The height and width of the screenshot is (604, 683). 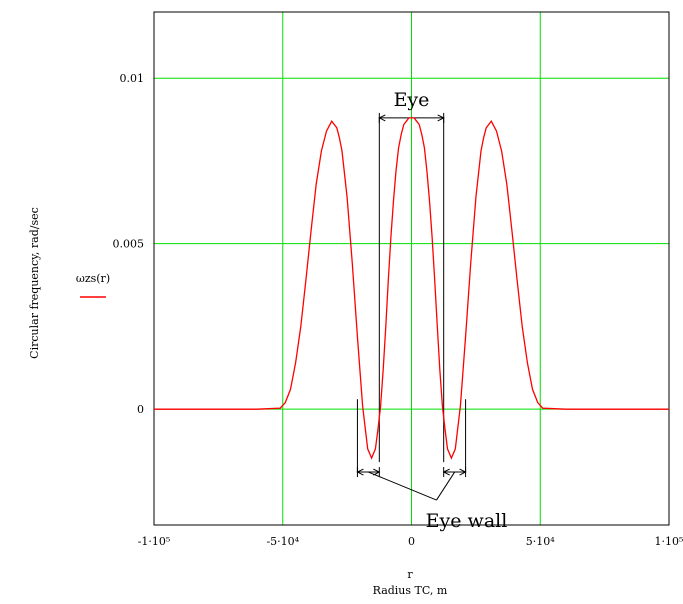 I want to click on eye-wall-annotation-label: Eye wall, so click(x=467, y=521).